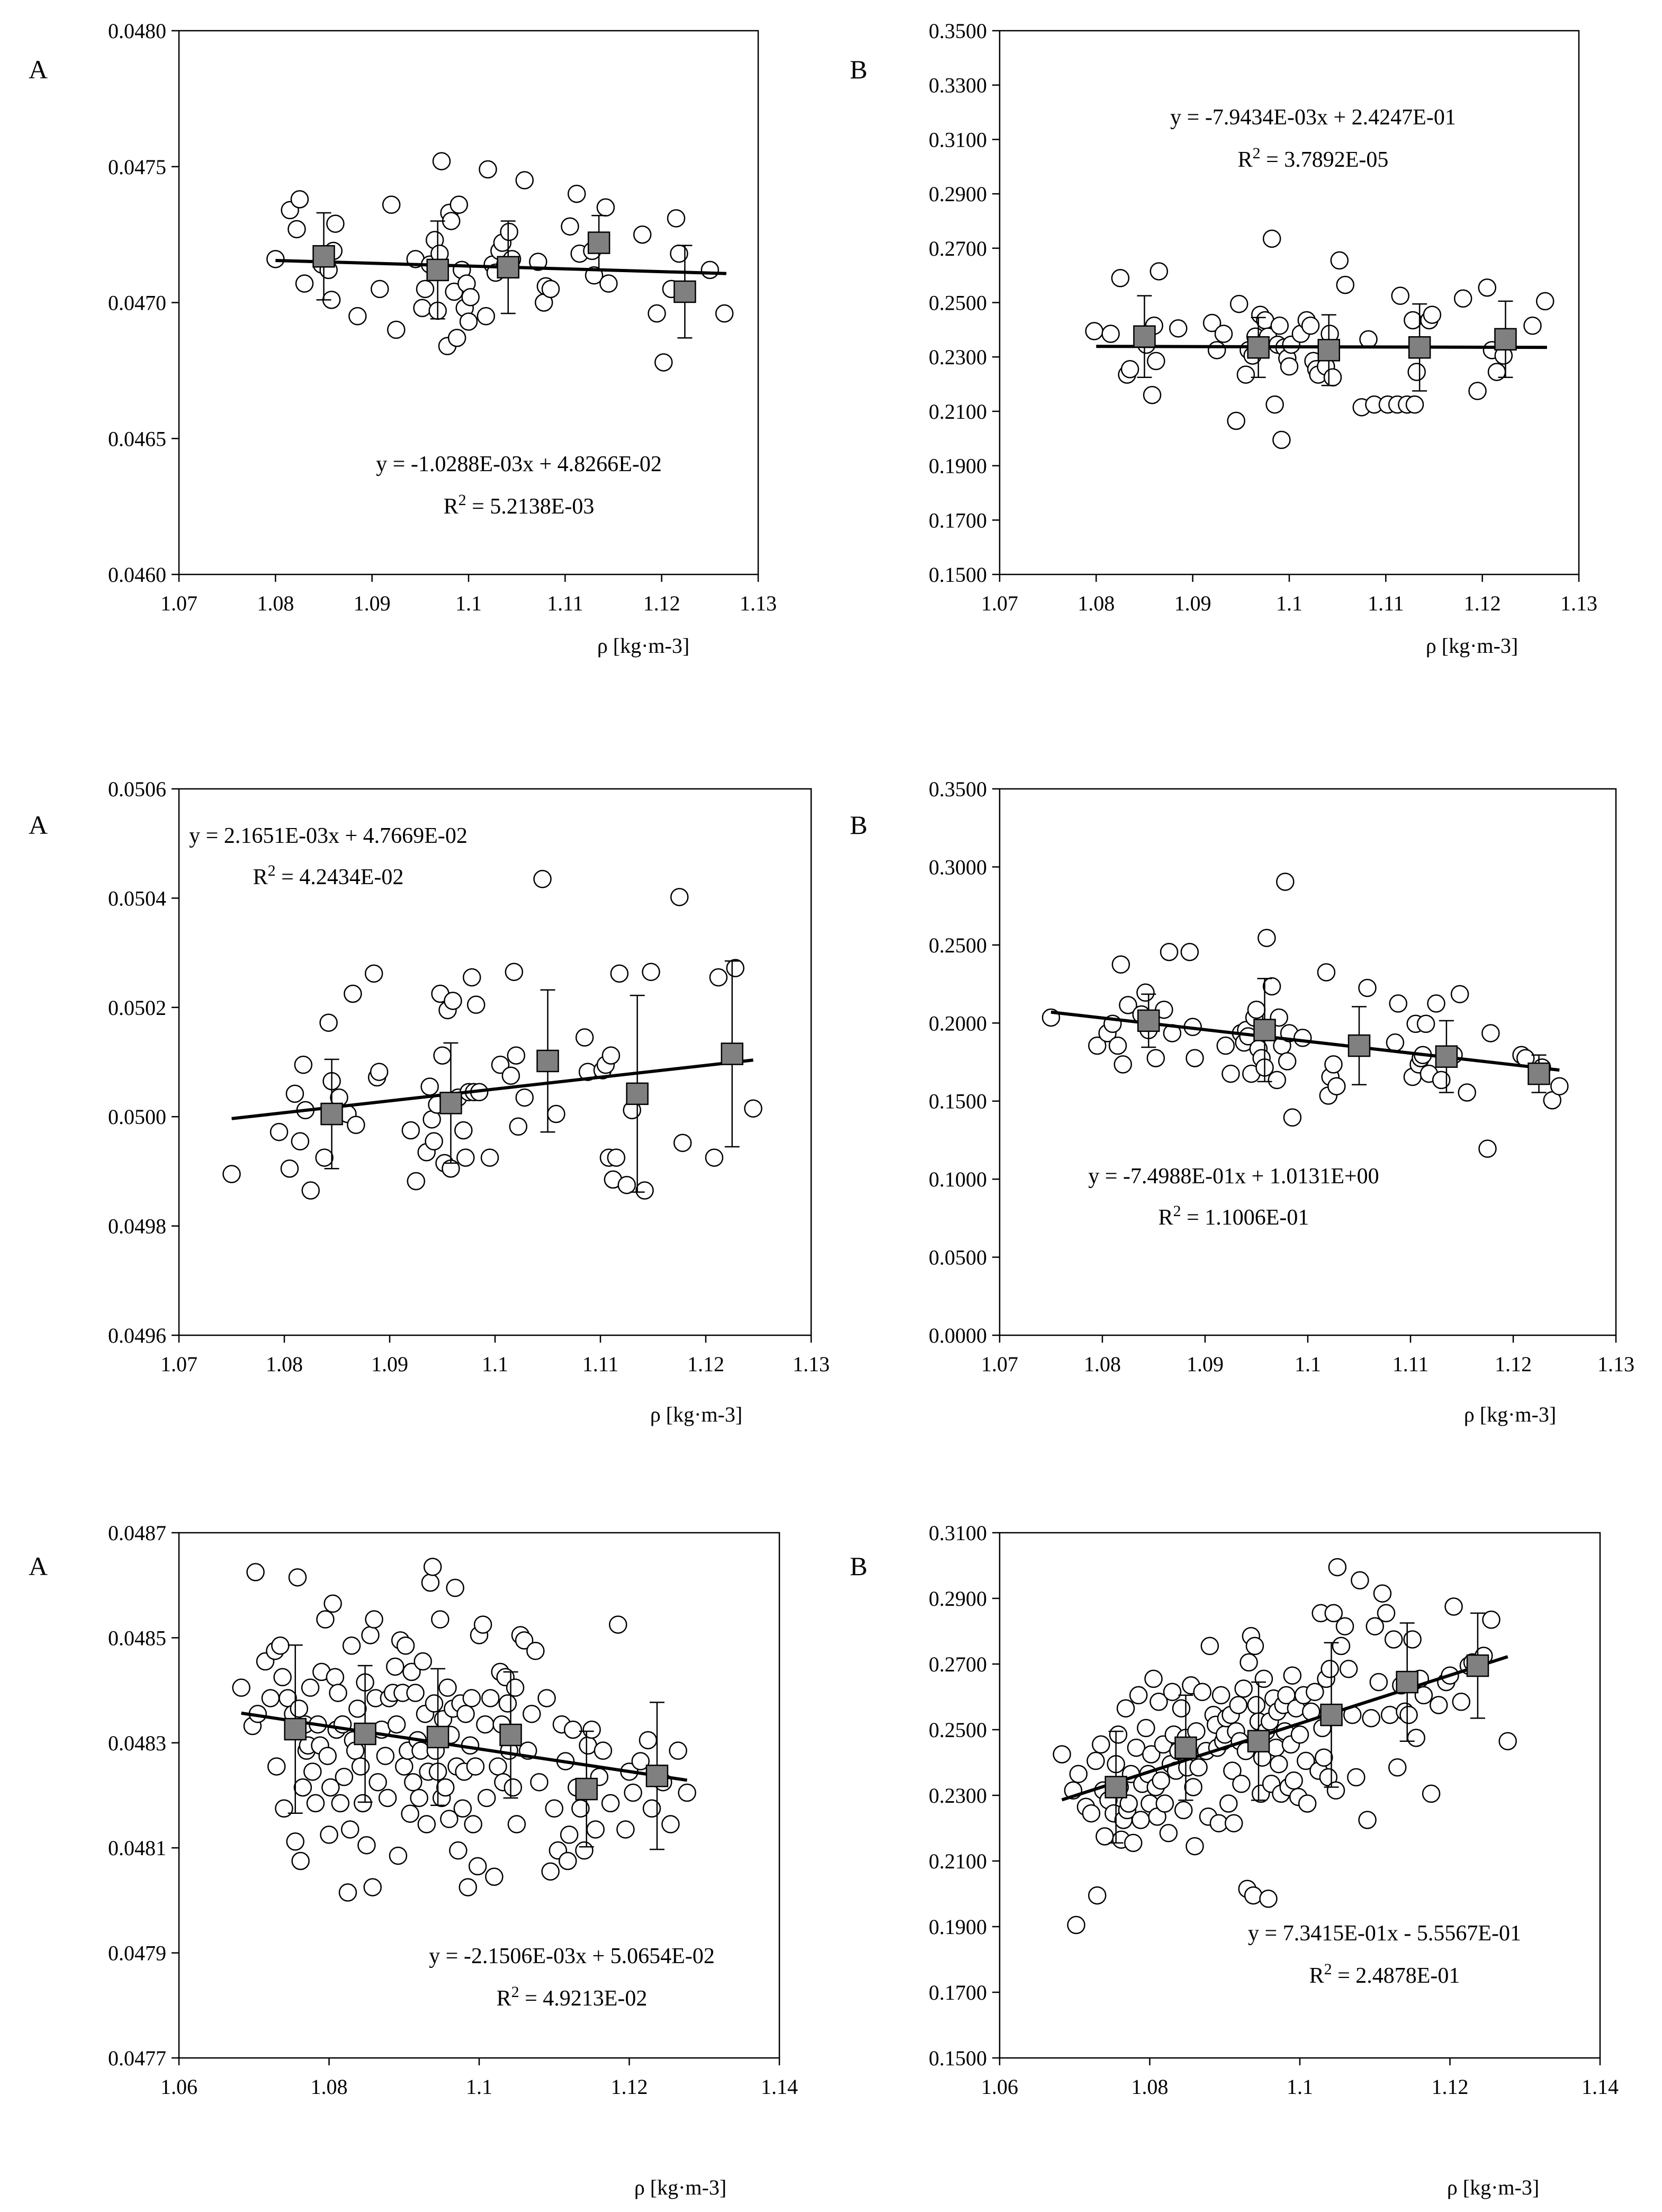 The height and width of the screenshot is (2212, 1662). I want to click on y-tick-label: 0.0500, so click(137, 1117).